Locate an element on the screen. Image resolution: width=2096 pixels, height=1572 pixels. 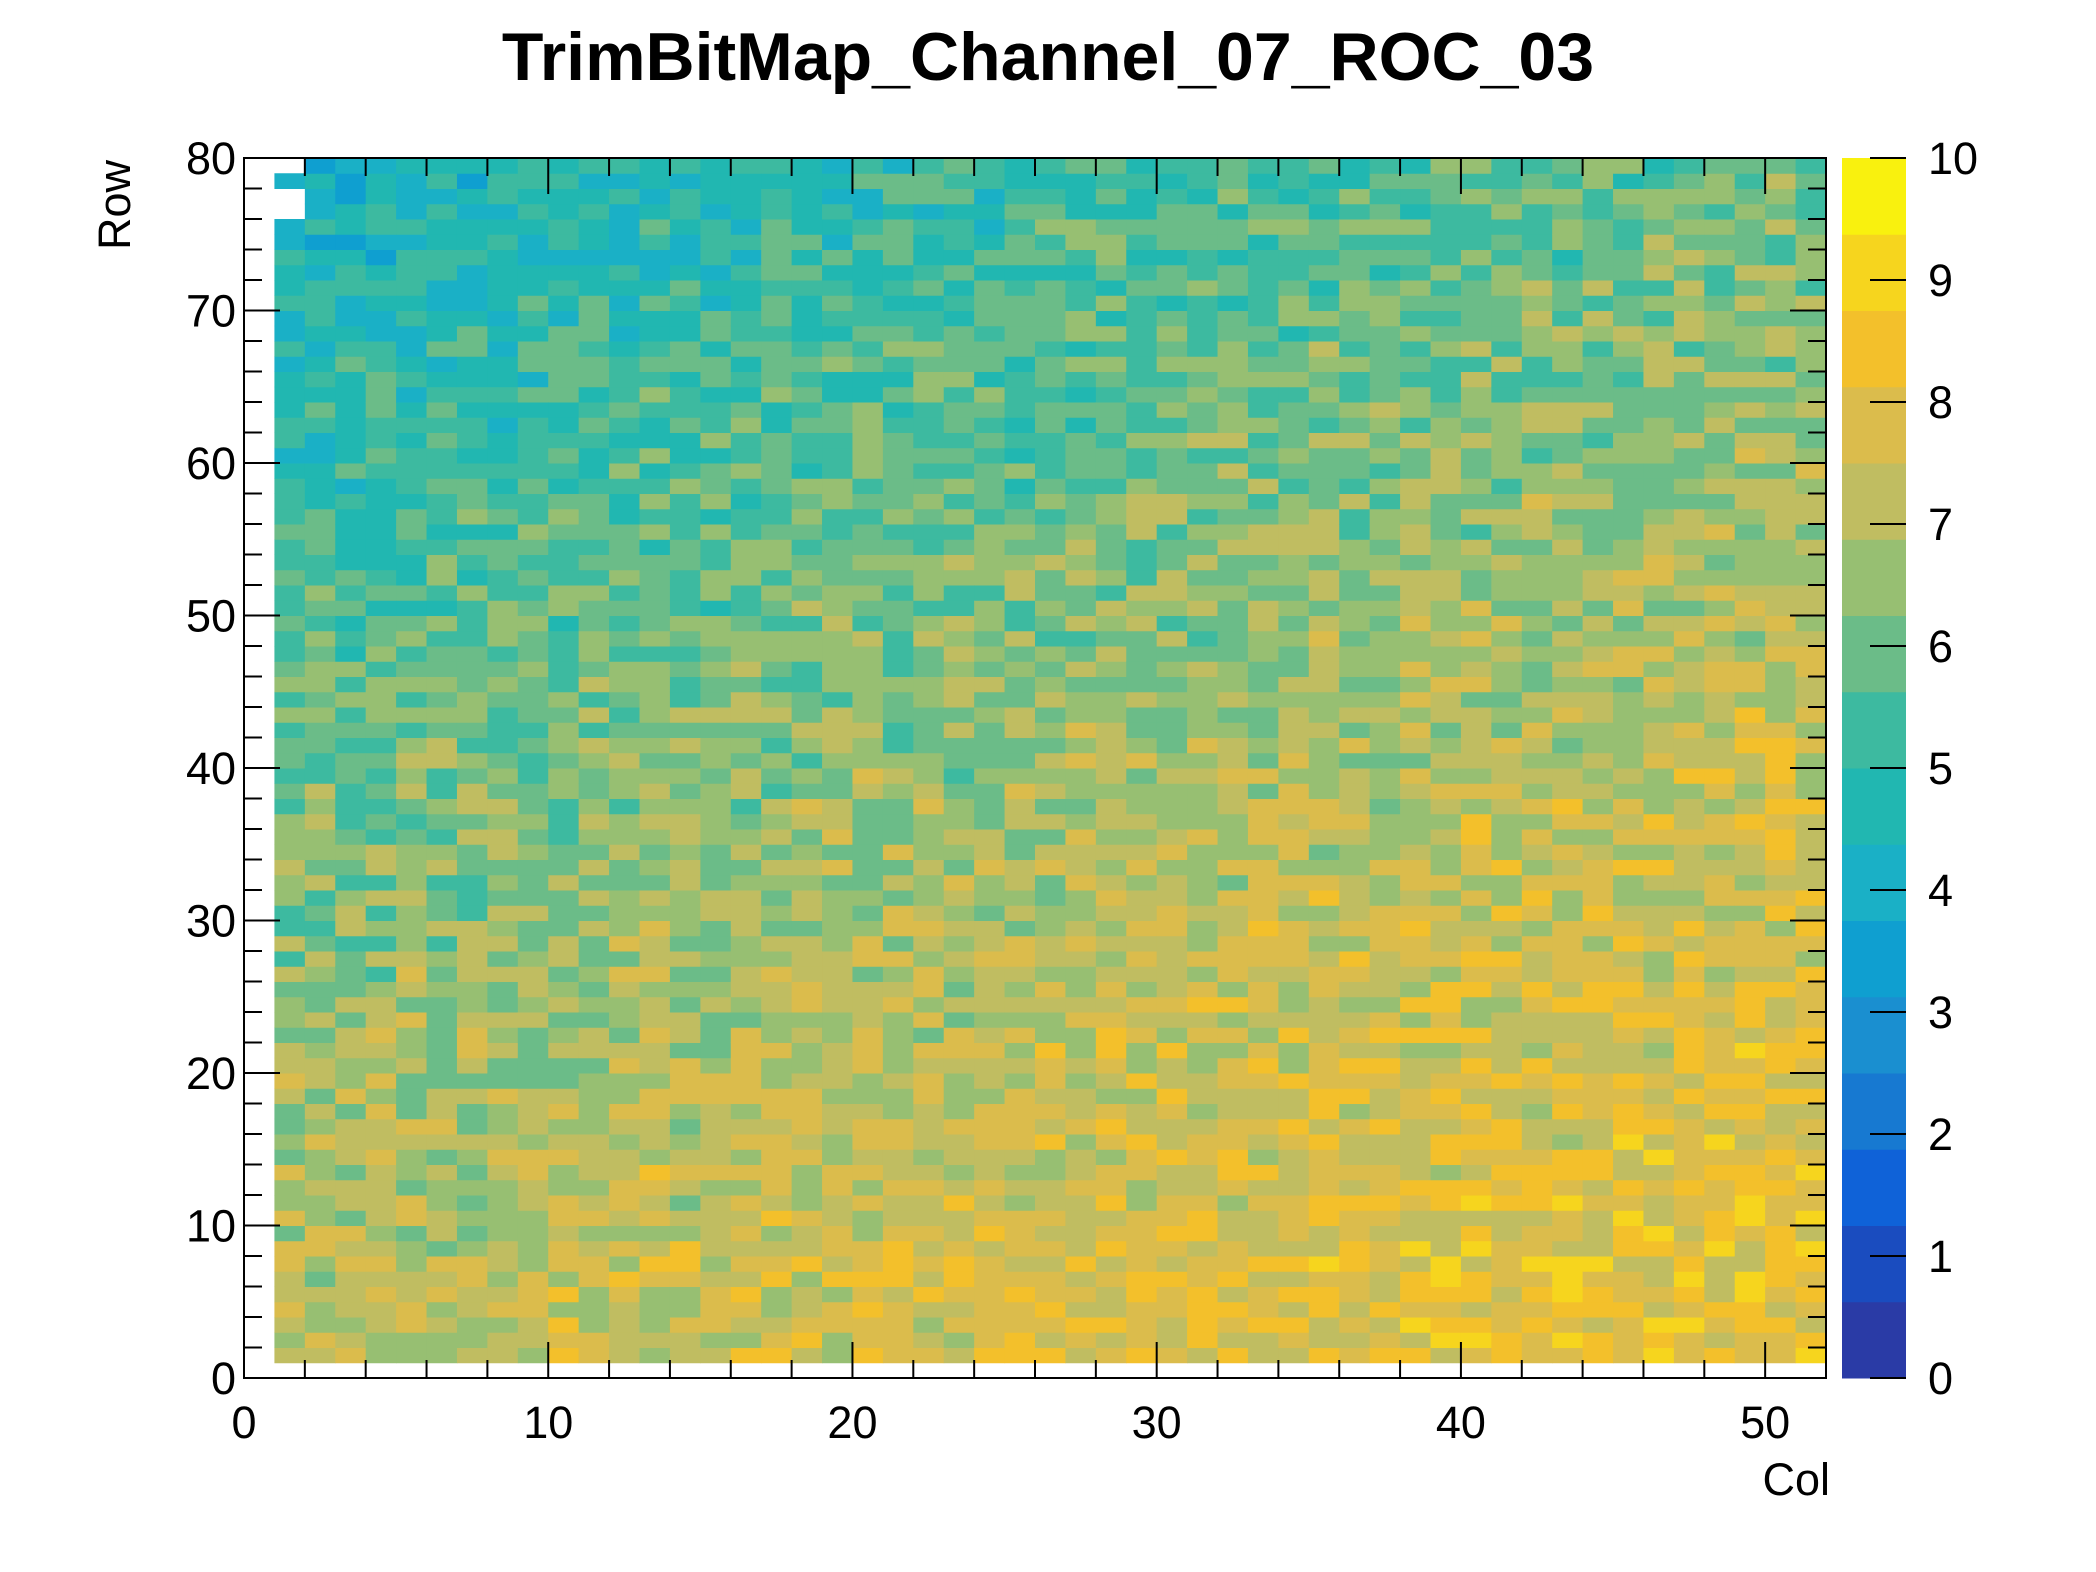
color-scale-tick-label: 8 is located at coordinates (1940, 402).